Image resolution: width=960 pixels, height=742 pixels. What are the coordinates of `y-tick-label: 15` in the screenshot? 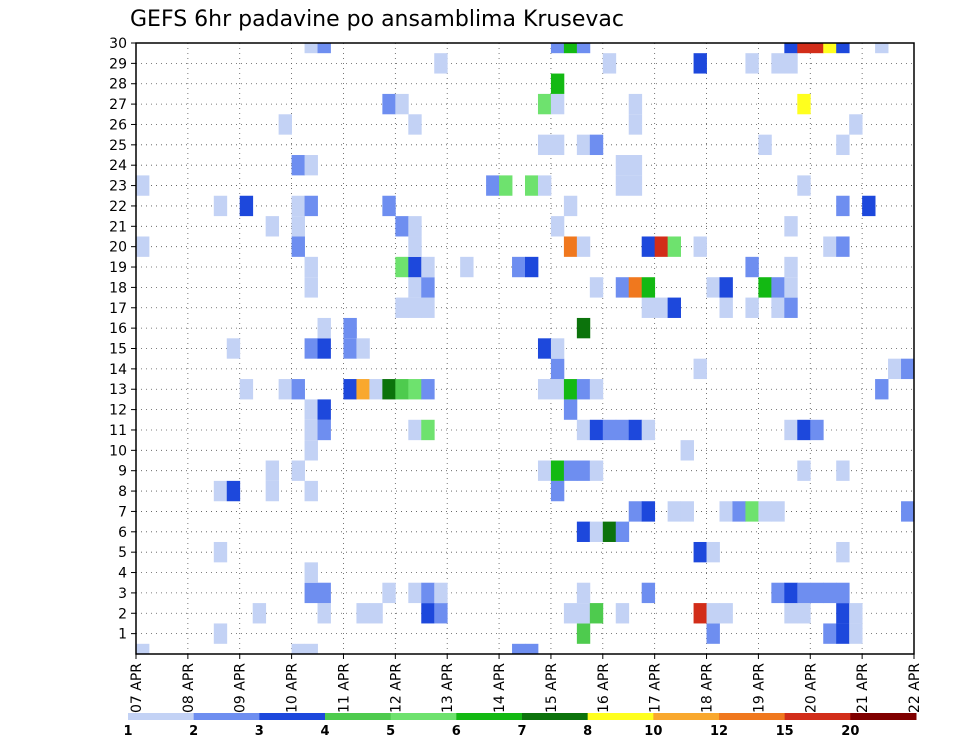 It's located at (118, 350).